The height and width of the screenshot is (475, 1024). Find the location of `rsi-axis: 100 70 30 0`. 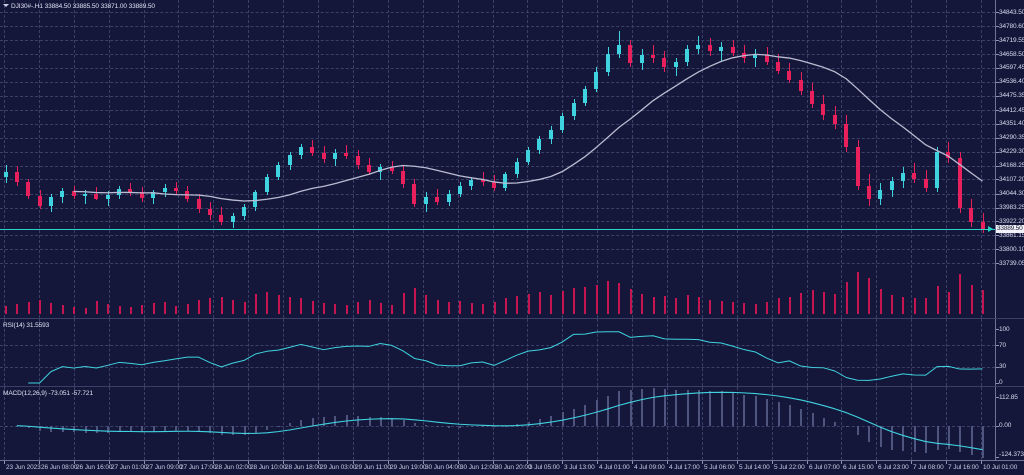

rsi-axis: 100 70 30 0 is located at coordinates (1009, 352).